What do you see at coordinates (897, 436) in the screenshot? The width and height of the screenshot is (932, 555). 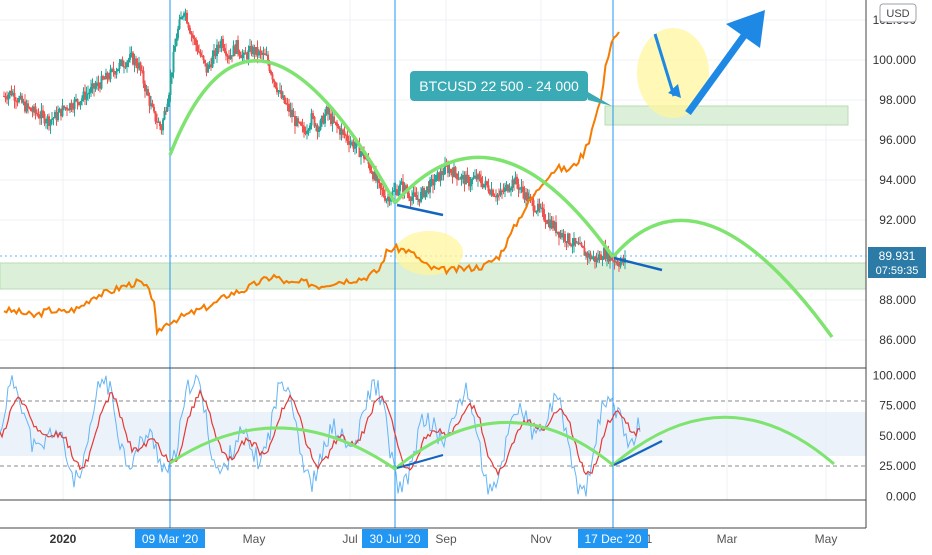 I see `osc-tick-2: 50.000` at bounding box center [897, 436].